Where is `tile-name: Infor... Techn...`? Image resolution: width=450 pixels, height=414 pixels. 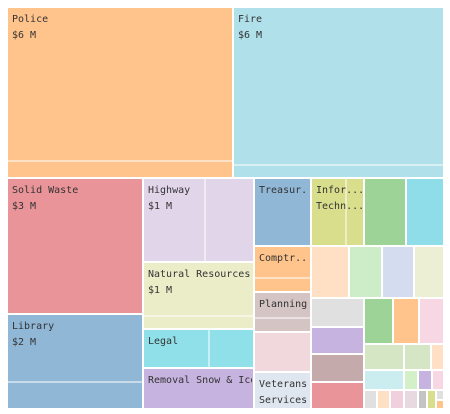
tile-name: Infor... Techn... is located at coordinates (339, 198).